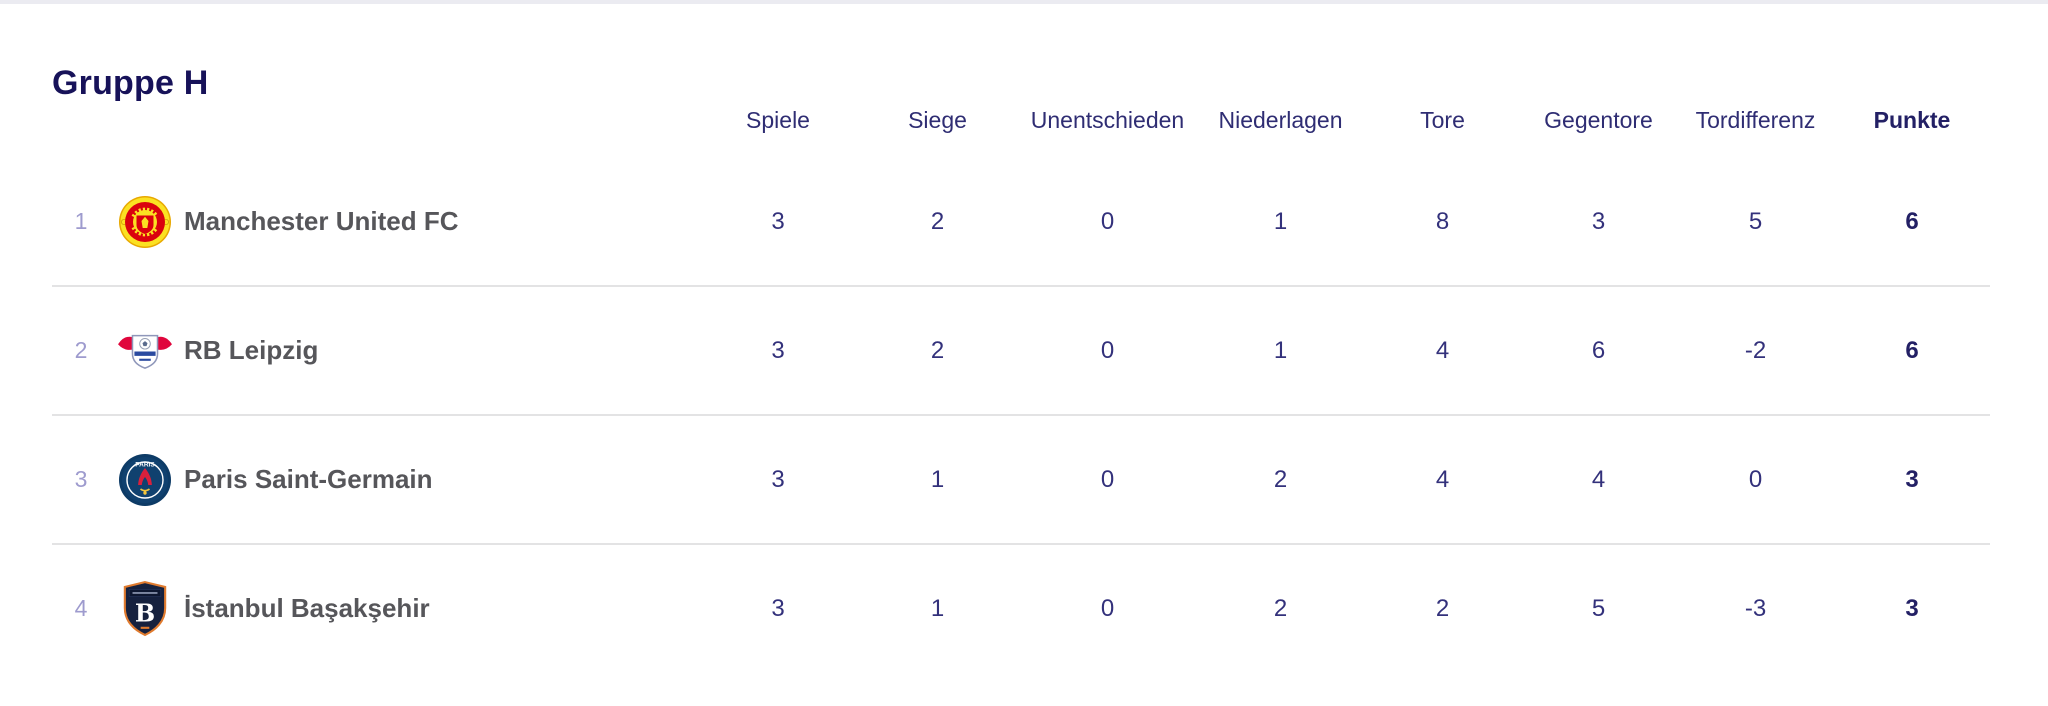 This screenshot has height=706, width=2048. What do you see at coordinates (251, 350) in the screenshot?
I see `team-name: RB Leipzig` at bounding box center [251, 350].